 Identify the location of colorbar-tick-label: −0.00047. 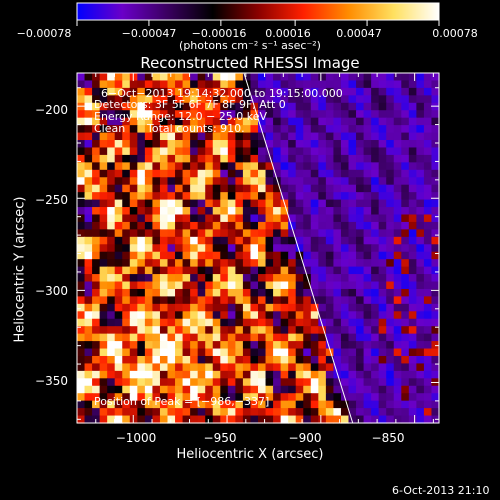
(149, 33).